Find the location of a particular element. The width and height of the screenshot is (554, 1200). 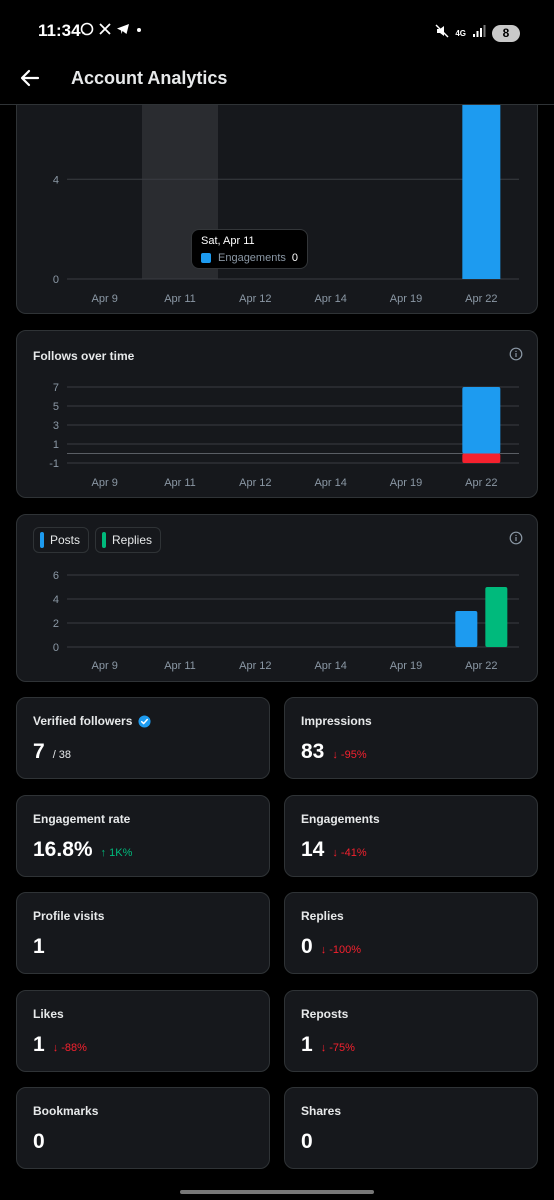

stat-value-row: 14 ↓ -41% is located at coordinates (334, 850).